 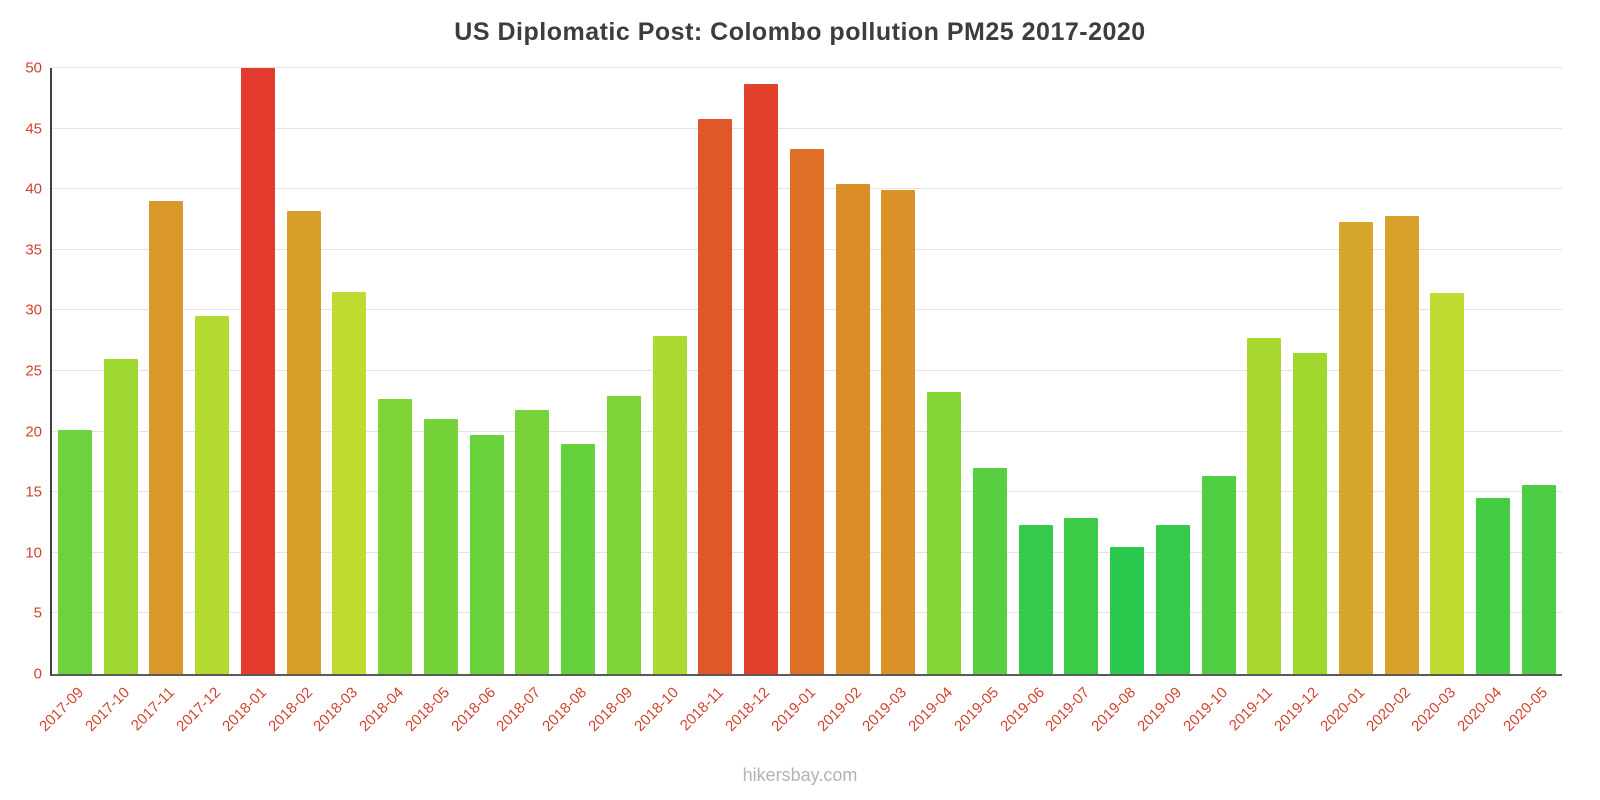 I want to click on x-axis-tick-label: 2018-09, so click(x=610, y=709).